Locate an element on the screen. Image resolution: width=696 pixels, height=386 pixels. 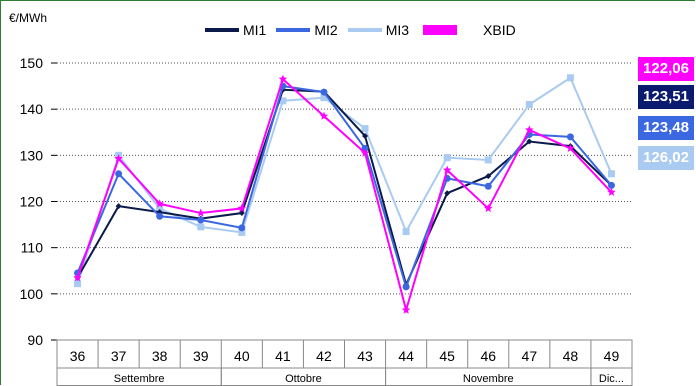
x-tick-label: 46 is located at coordinates (488, 356).